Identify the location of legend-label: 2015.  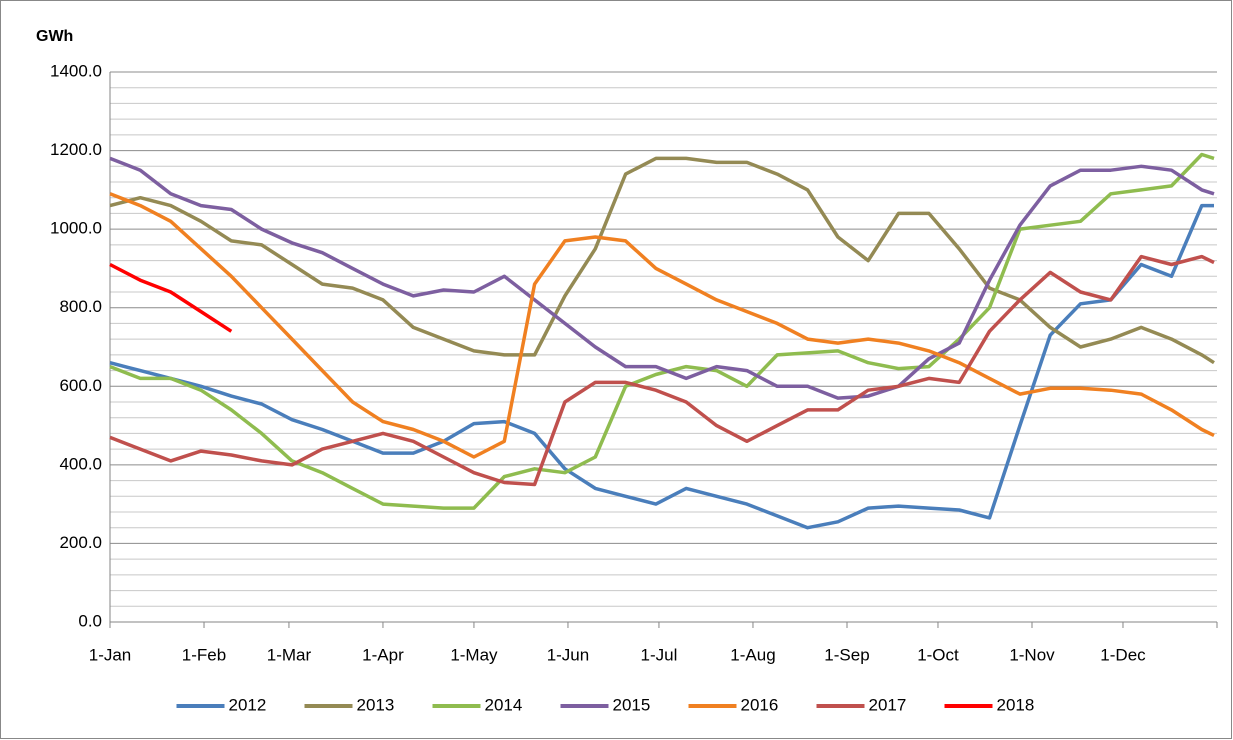
(632, 704).